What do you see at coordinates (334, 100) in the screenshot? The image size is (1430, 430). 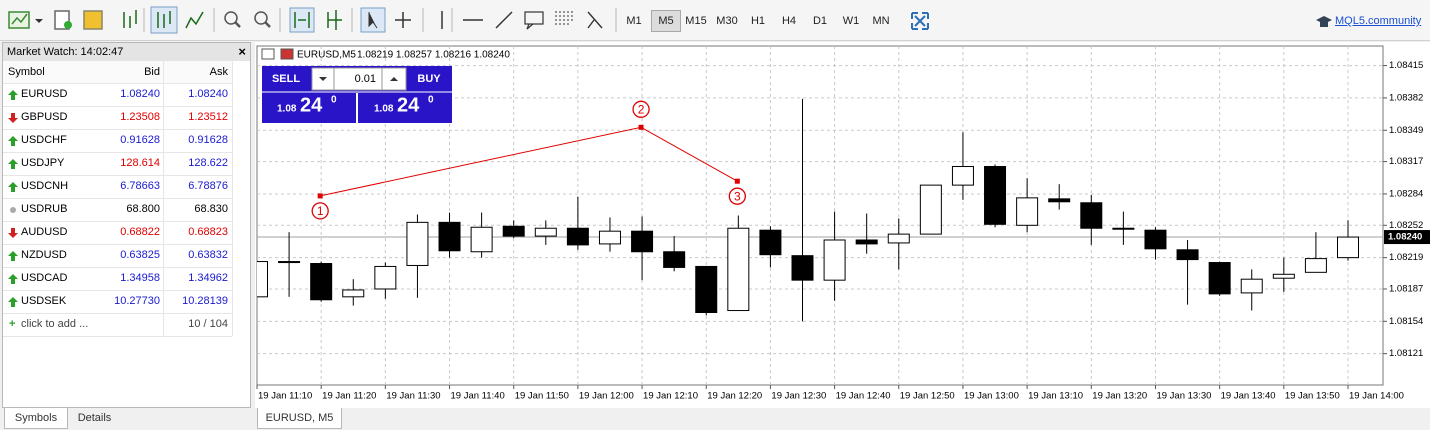 I see `bid-sup: 0` at bounding box center [334, 100].